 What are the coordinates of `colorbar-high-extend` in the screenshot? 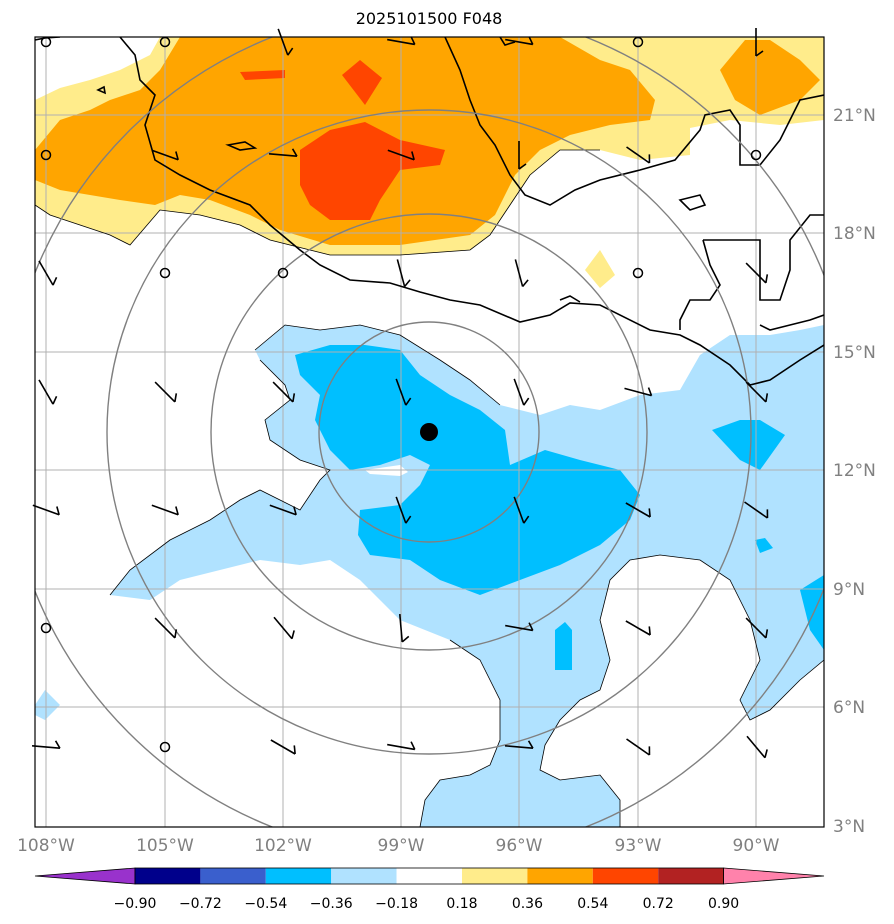 It's located at (774, 876).